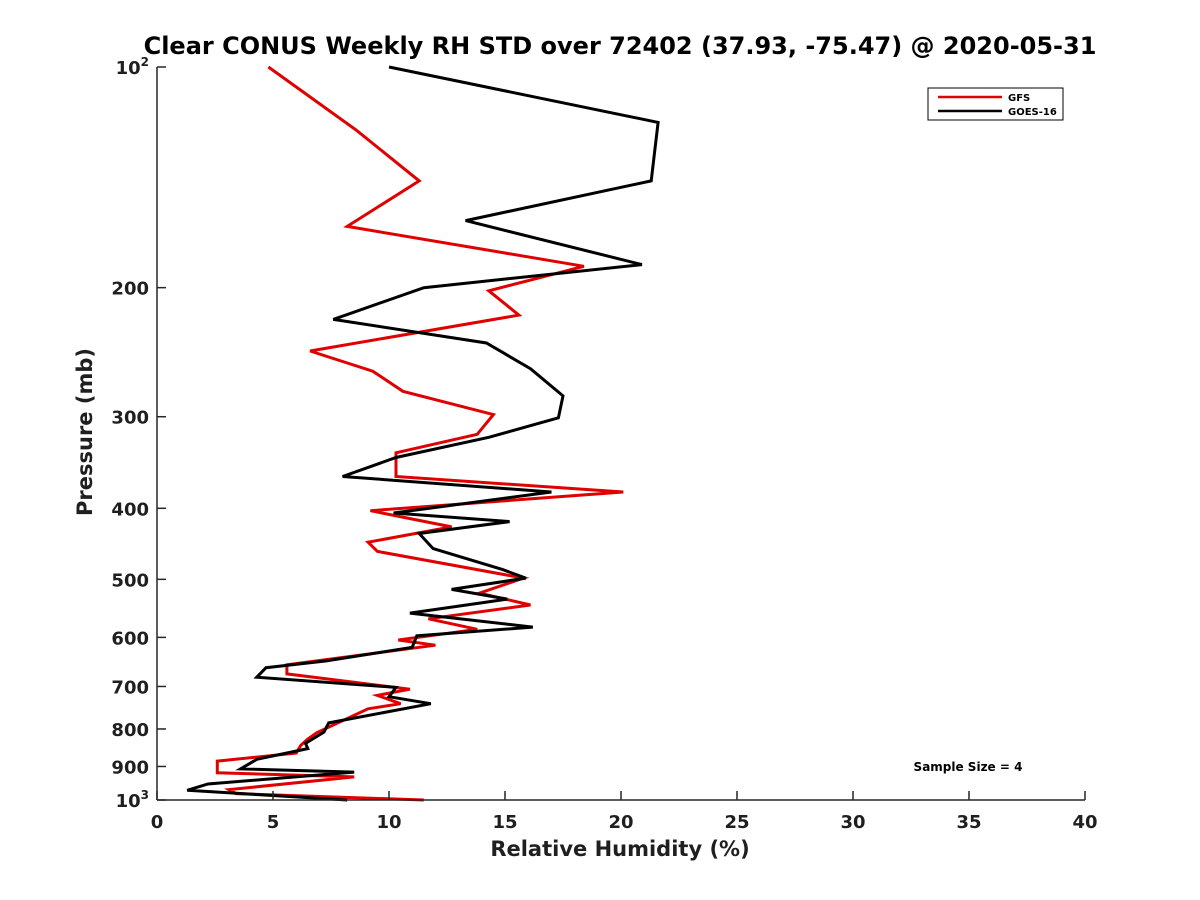 The height and width of the screenshot is (900, 1200). I want to click on sample-size-annotation: Sample Size = 4, so click(968, 767).